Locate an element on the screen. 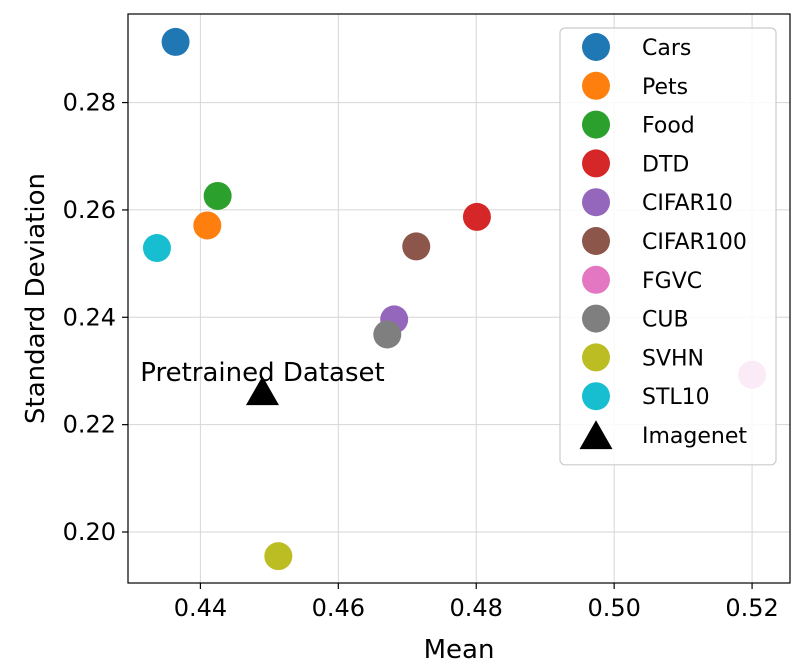 The image size is (806, 671). y-tick-label: 0.28 is located at coordinates (89, 103).